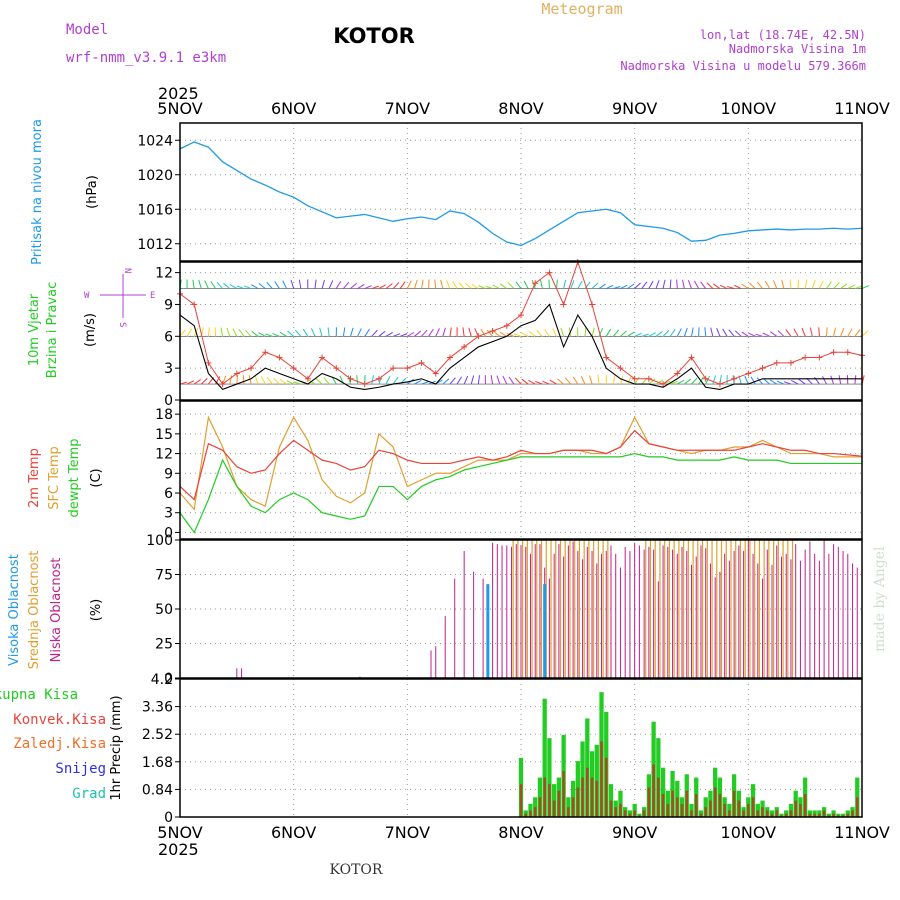 The width and height of the screenshot is (900, 900). I want to click on x-tick-label-top: 11NOV, so click(862, 108).